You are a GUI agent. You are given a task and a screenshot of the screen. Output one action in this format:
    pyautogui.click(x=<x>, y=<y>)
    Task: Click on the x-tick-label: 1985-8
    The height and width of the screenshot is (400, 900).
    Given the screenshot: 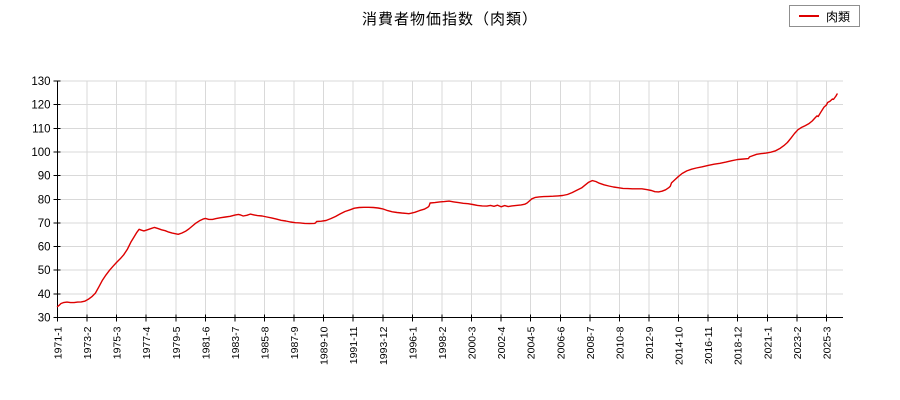 What is the action you would take?
    pyautogui.click(x=266, y=342)
    